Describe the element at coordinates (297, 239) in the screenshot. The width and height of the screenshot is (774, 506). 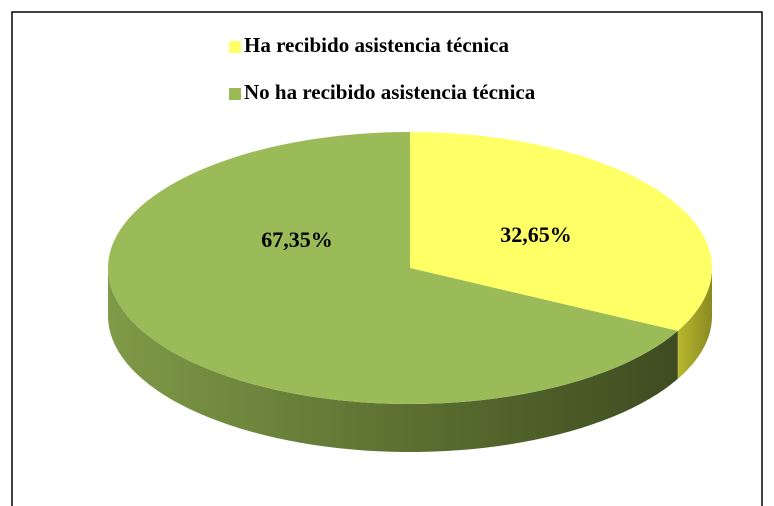
I see `data-label: 67,35%` at that location.